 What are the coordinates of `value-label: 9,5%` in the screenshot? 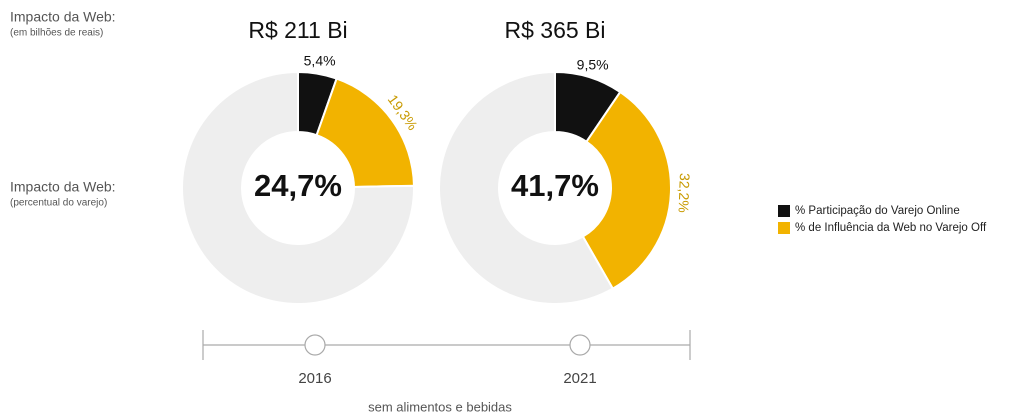 It's located at (593, 64).